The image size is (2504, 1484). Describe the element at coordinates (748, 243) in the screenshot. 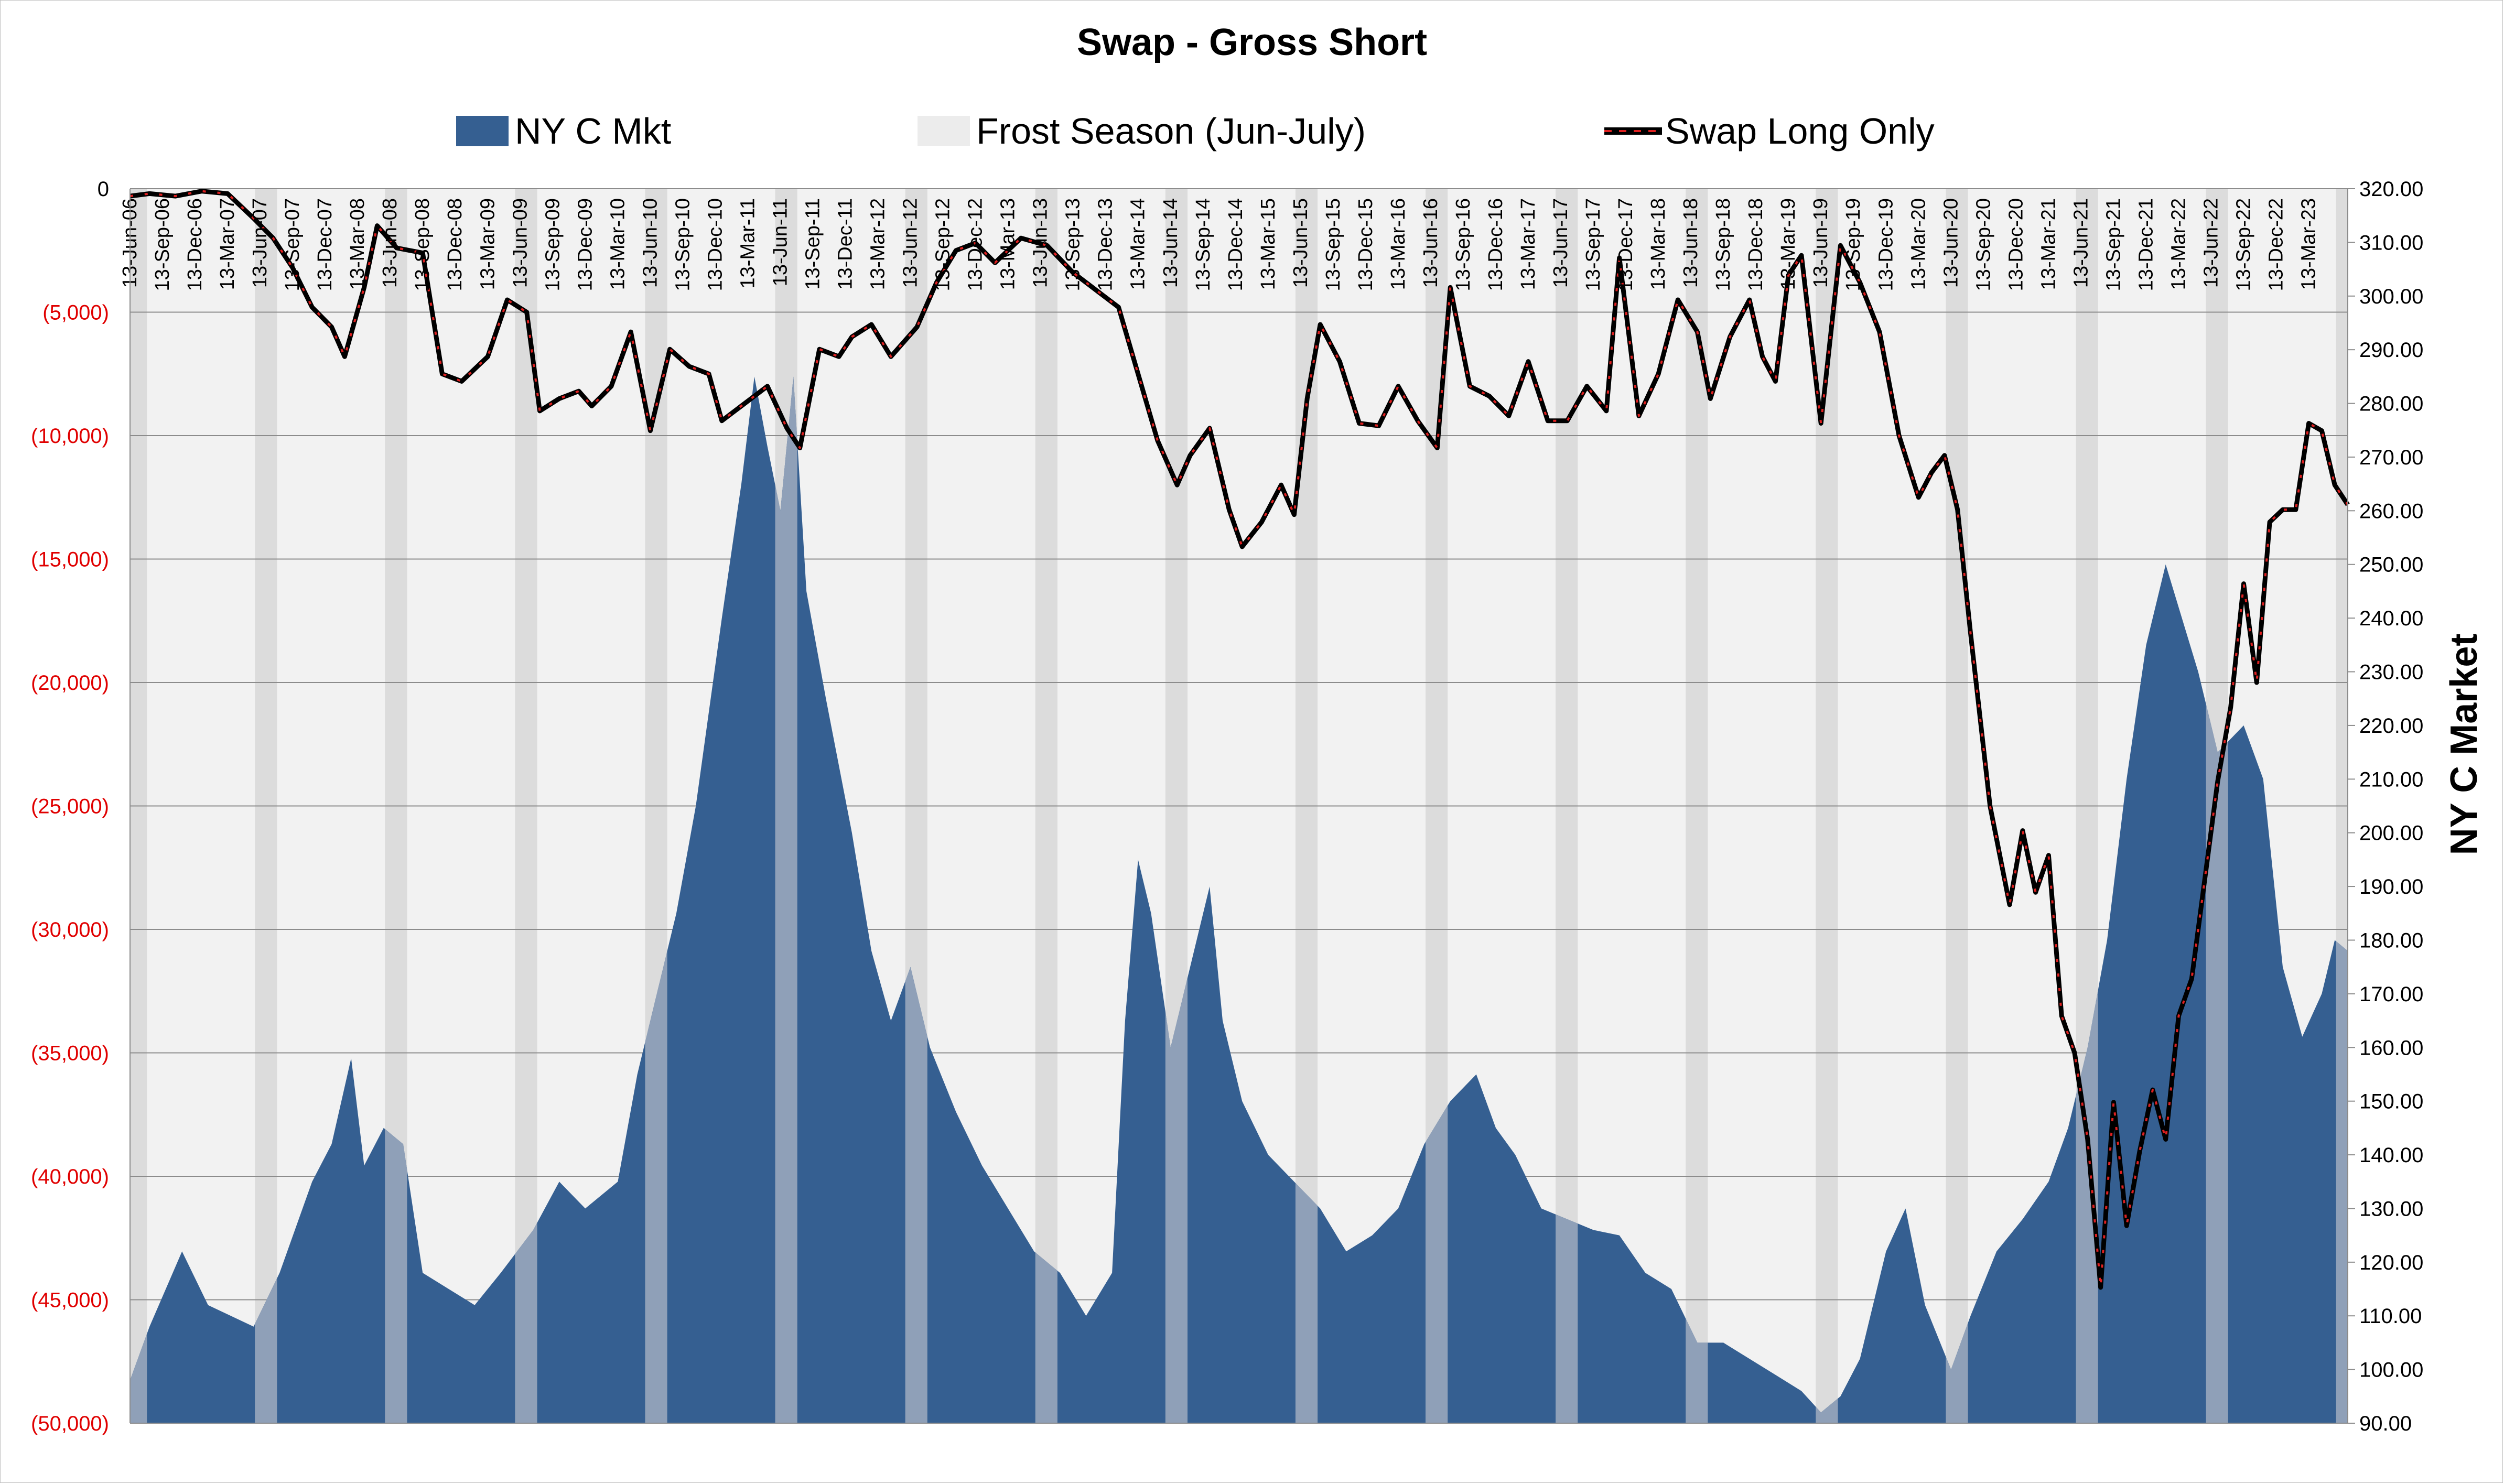

I see `x-tick-label-19: 13-Mar-11` at that location.